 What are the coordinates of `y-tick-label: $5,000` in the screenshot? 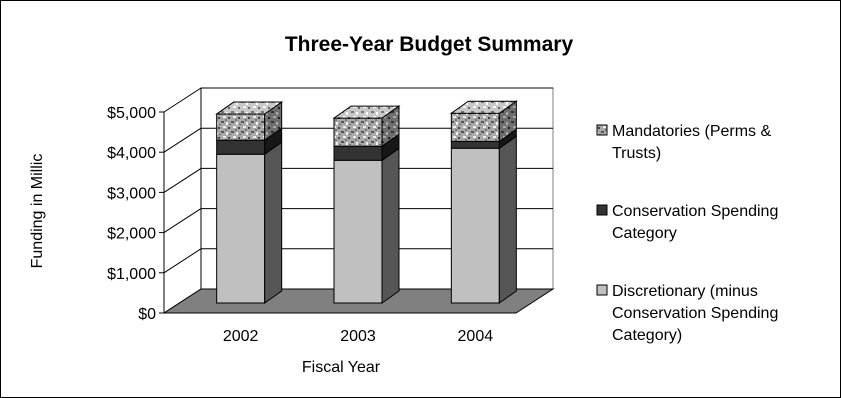 It's located at (131, 113).